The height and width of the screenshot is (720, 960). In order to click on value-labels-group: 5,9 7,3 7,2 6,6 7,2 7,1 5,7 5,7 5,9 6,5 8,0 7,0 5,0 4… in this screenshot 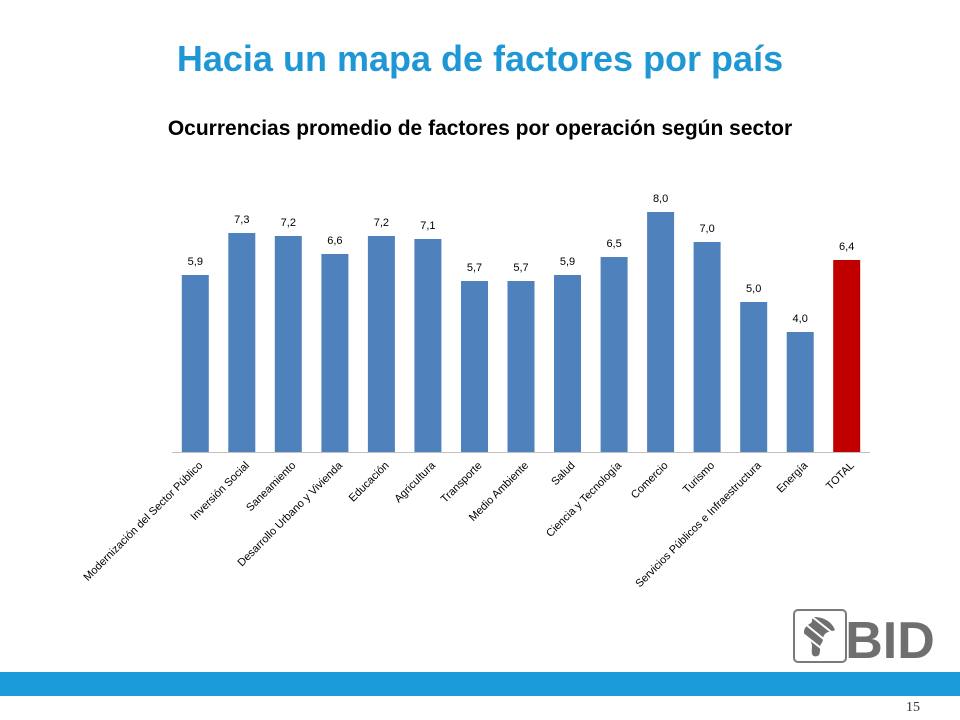, I will do `click(521, 259)`.